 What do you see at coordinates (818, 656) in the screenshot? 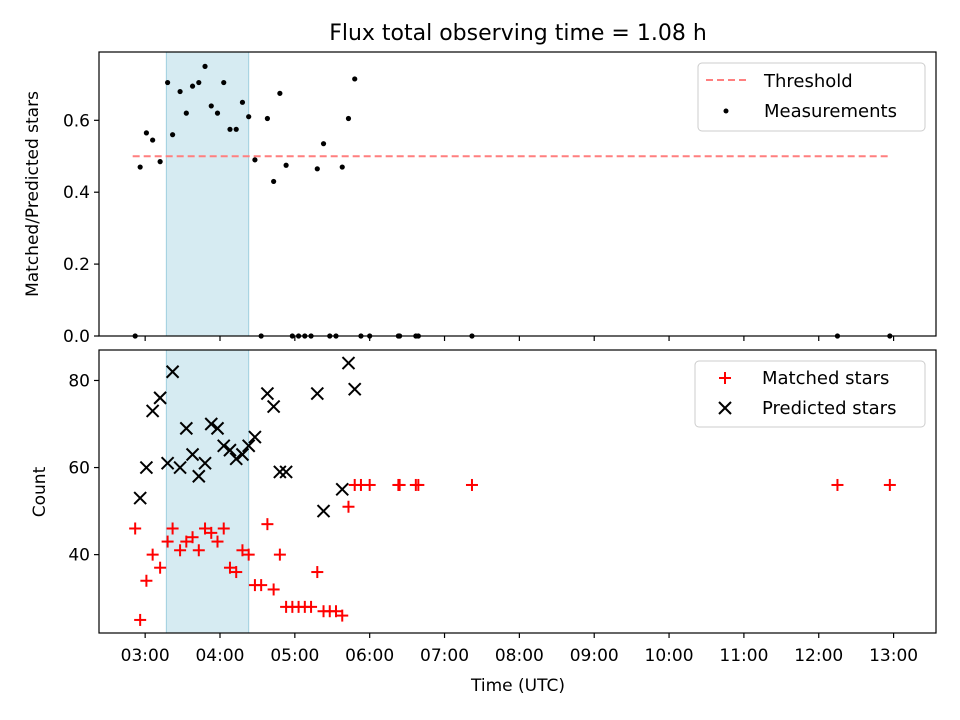
I see `x-tick-label: 12:00` at bounding box center [818, 656].